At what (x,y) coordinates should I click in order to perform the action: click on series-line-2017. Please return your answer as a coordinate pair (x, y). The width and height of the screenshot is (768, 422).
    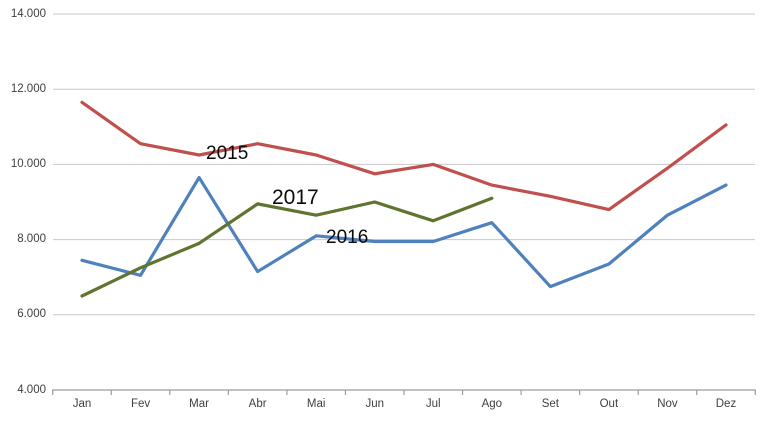
    Looking at the image, I should click on (287, 247).